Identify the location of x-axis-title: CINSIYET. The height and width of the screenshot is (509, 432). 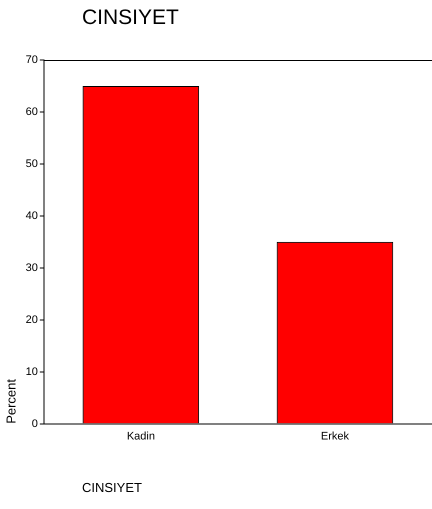
(112, 487).